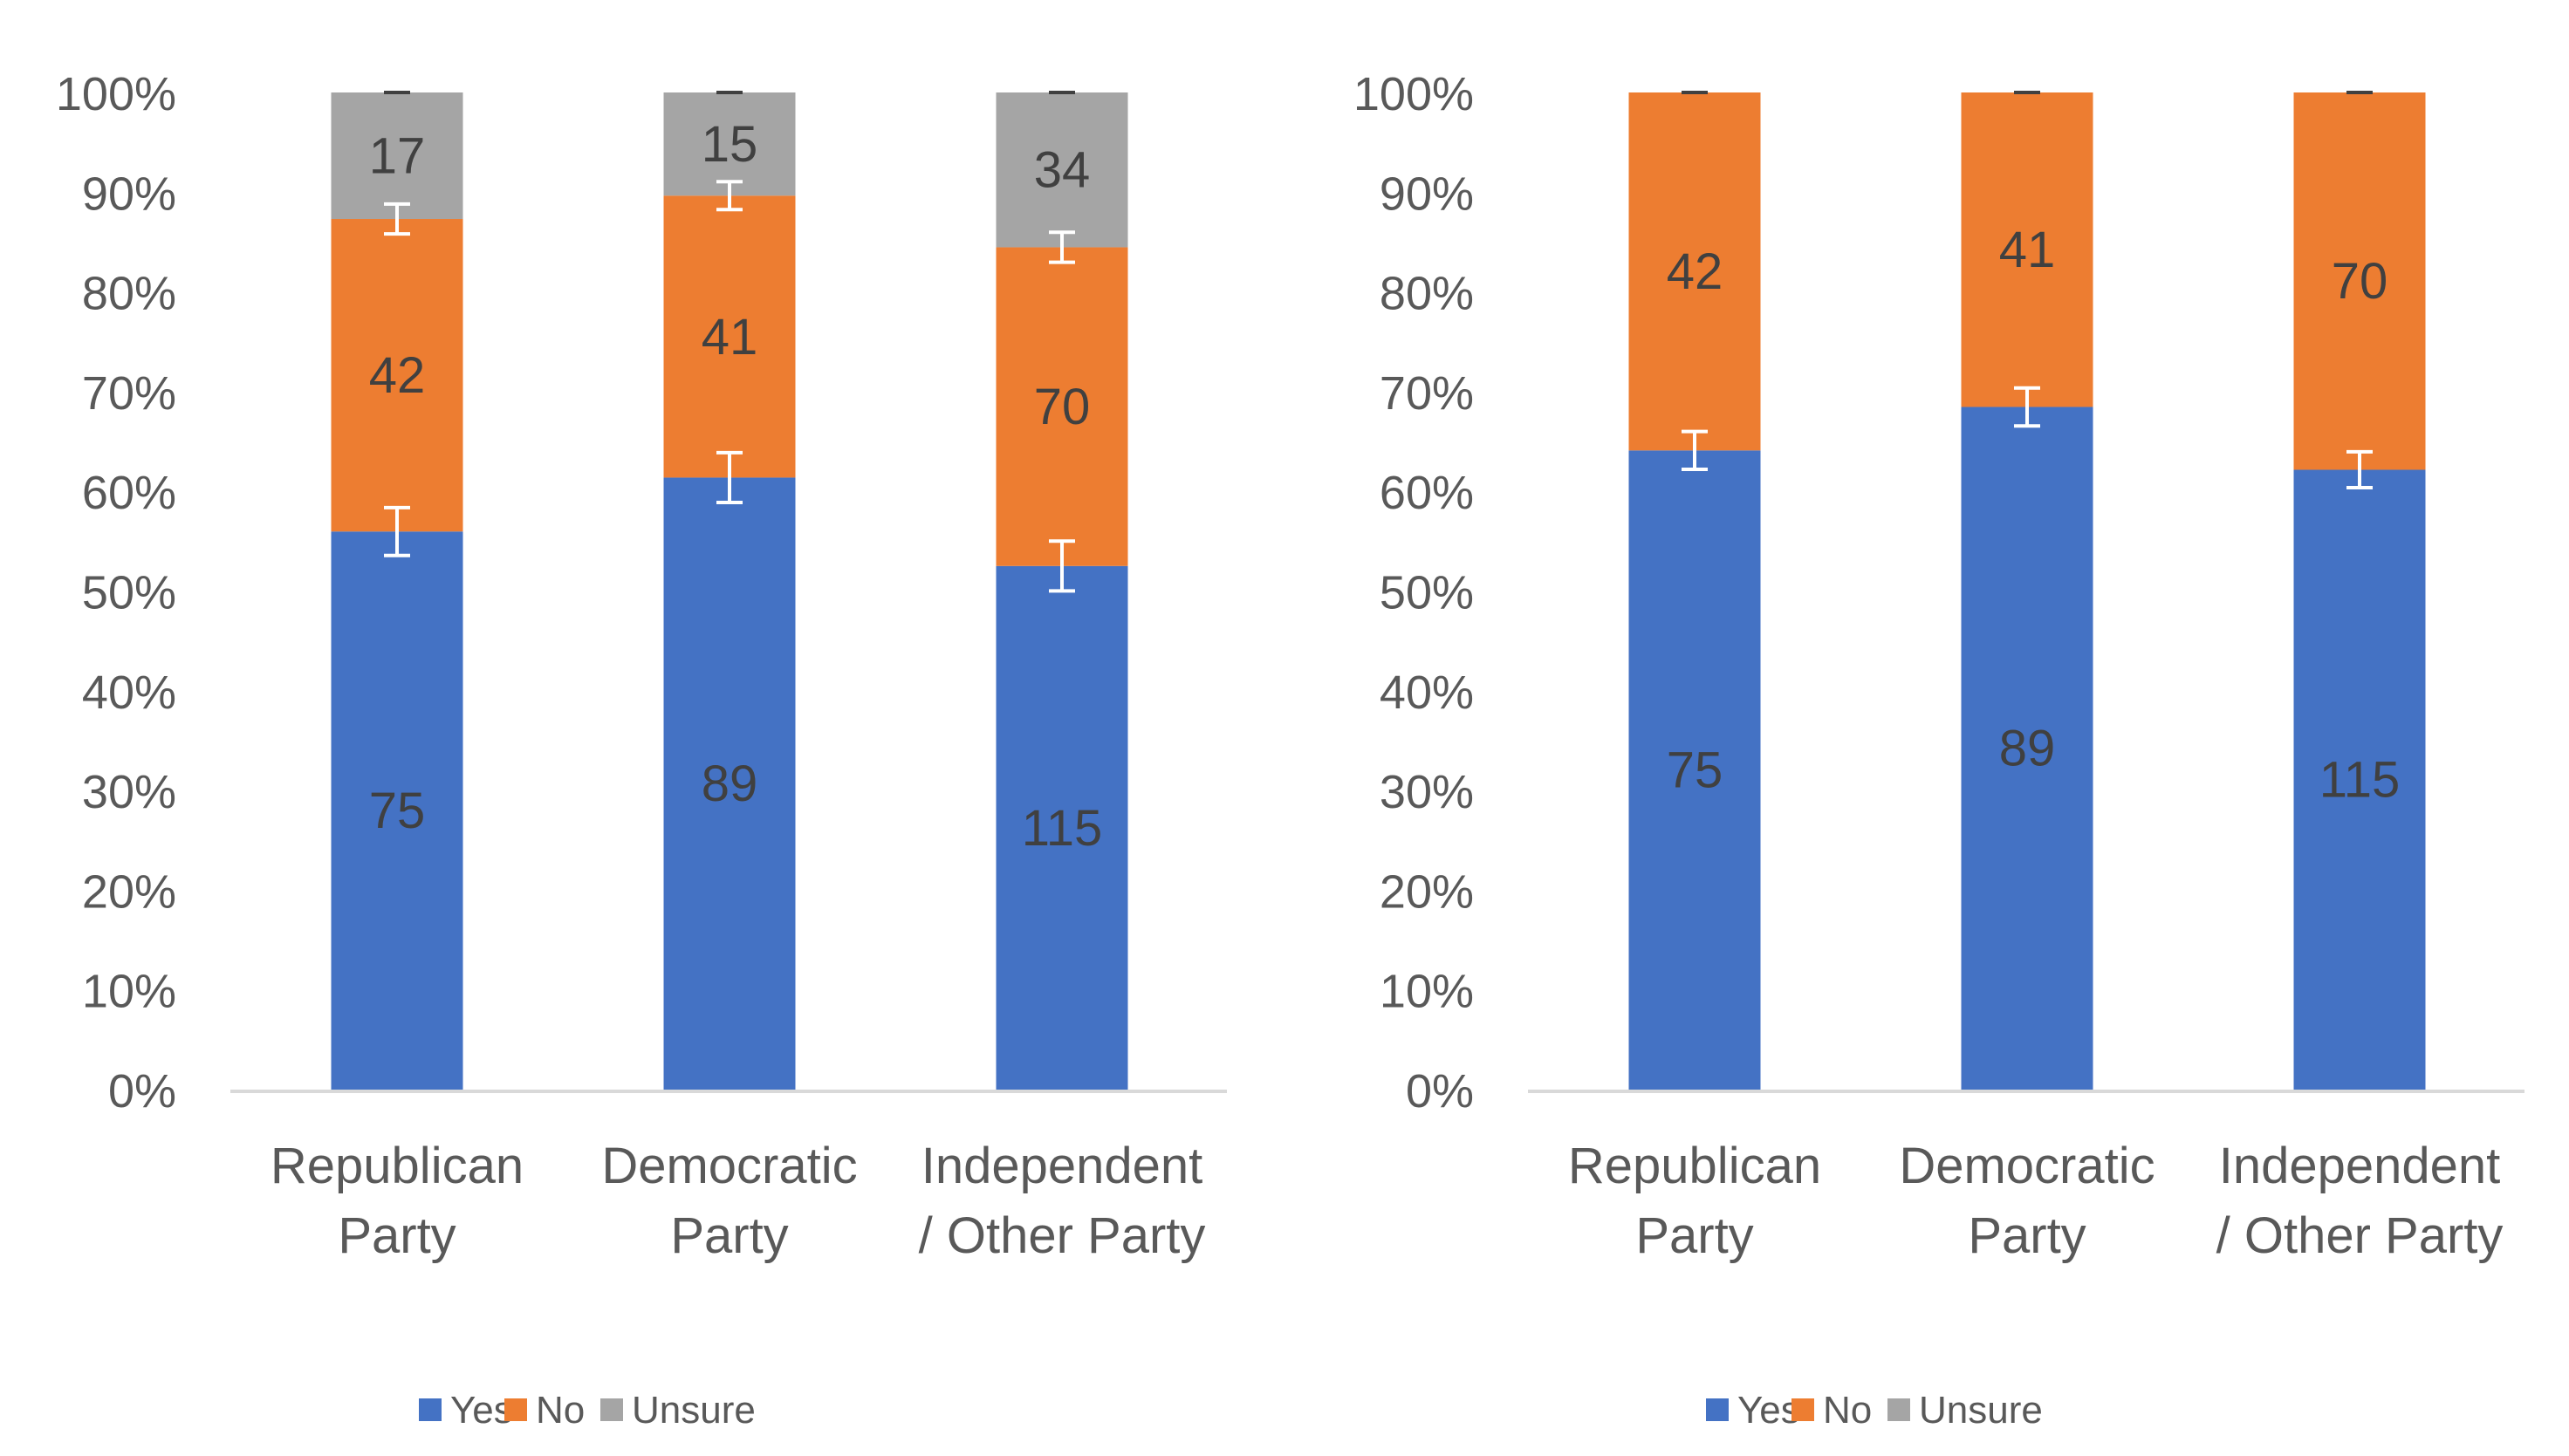  I want to click on data-label: 17, so click(397, 156).